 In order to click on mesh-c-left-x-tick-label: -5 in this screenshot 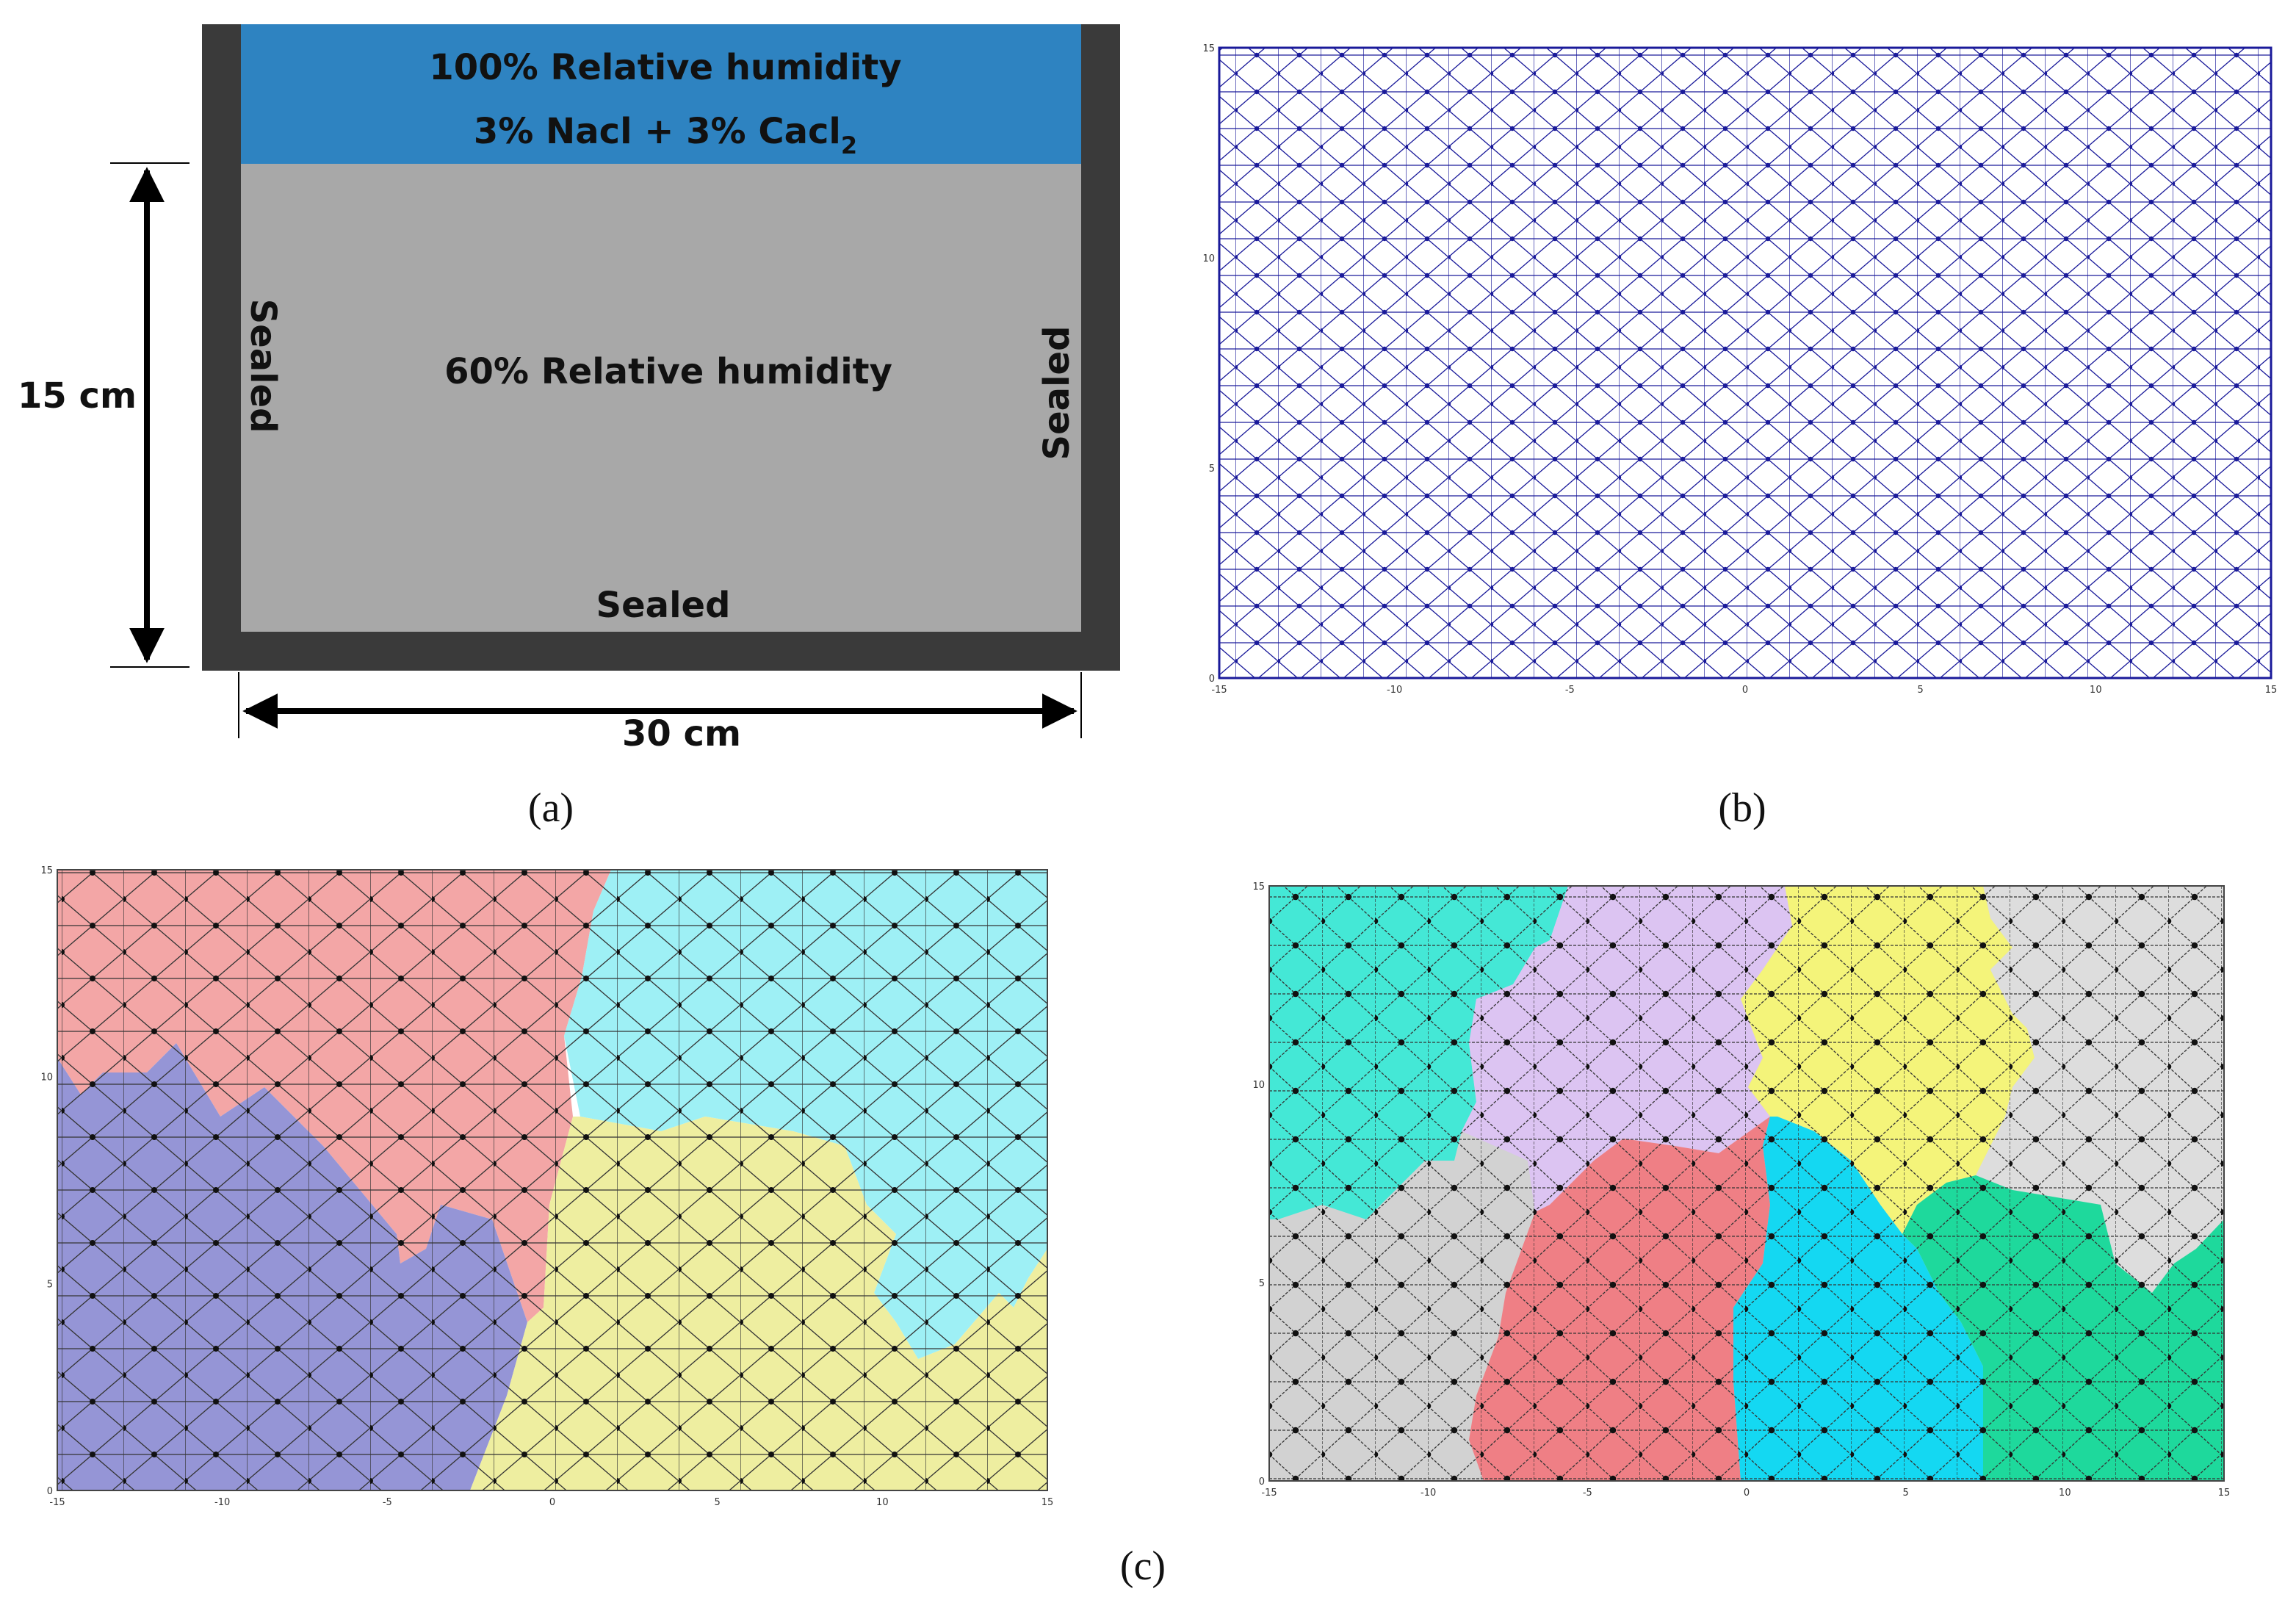, I will do `click(387, 1502)`.